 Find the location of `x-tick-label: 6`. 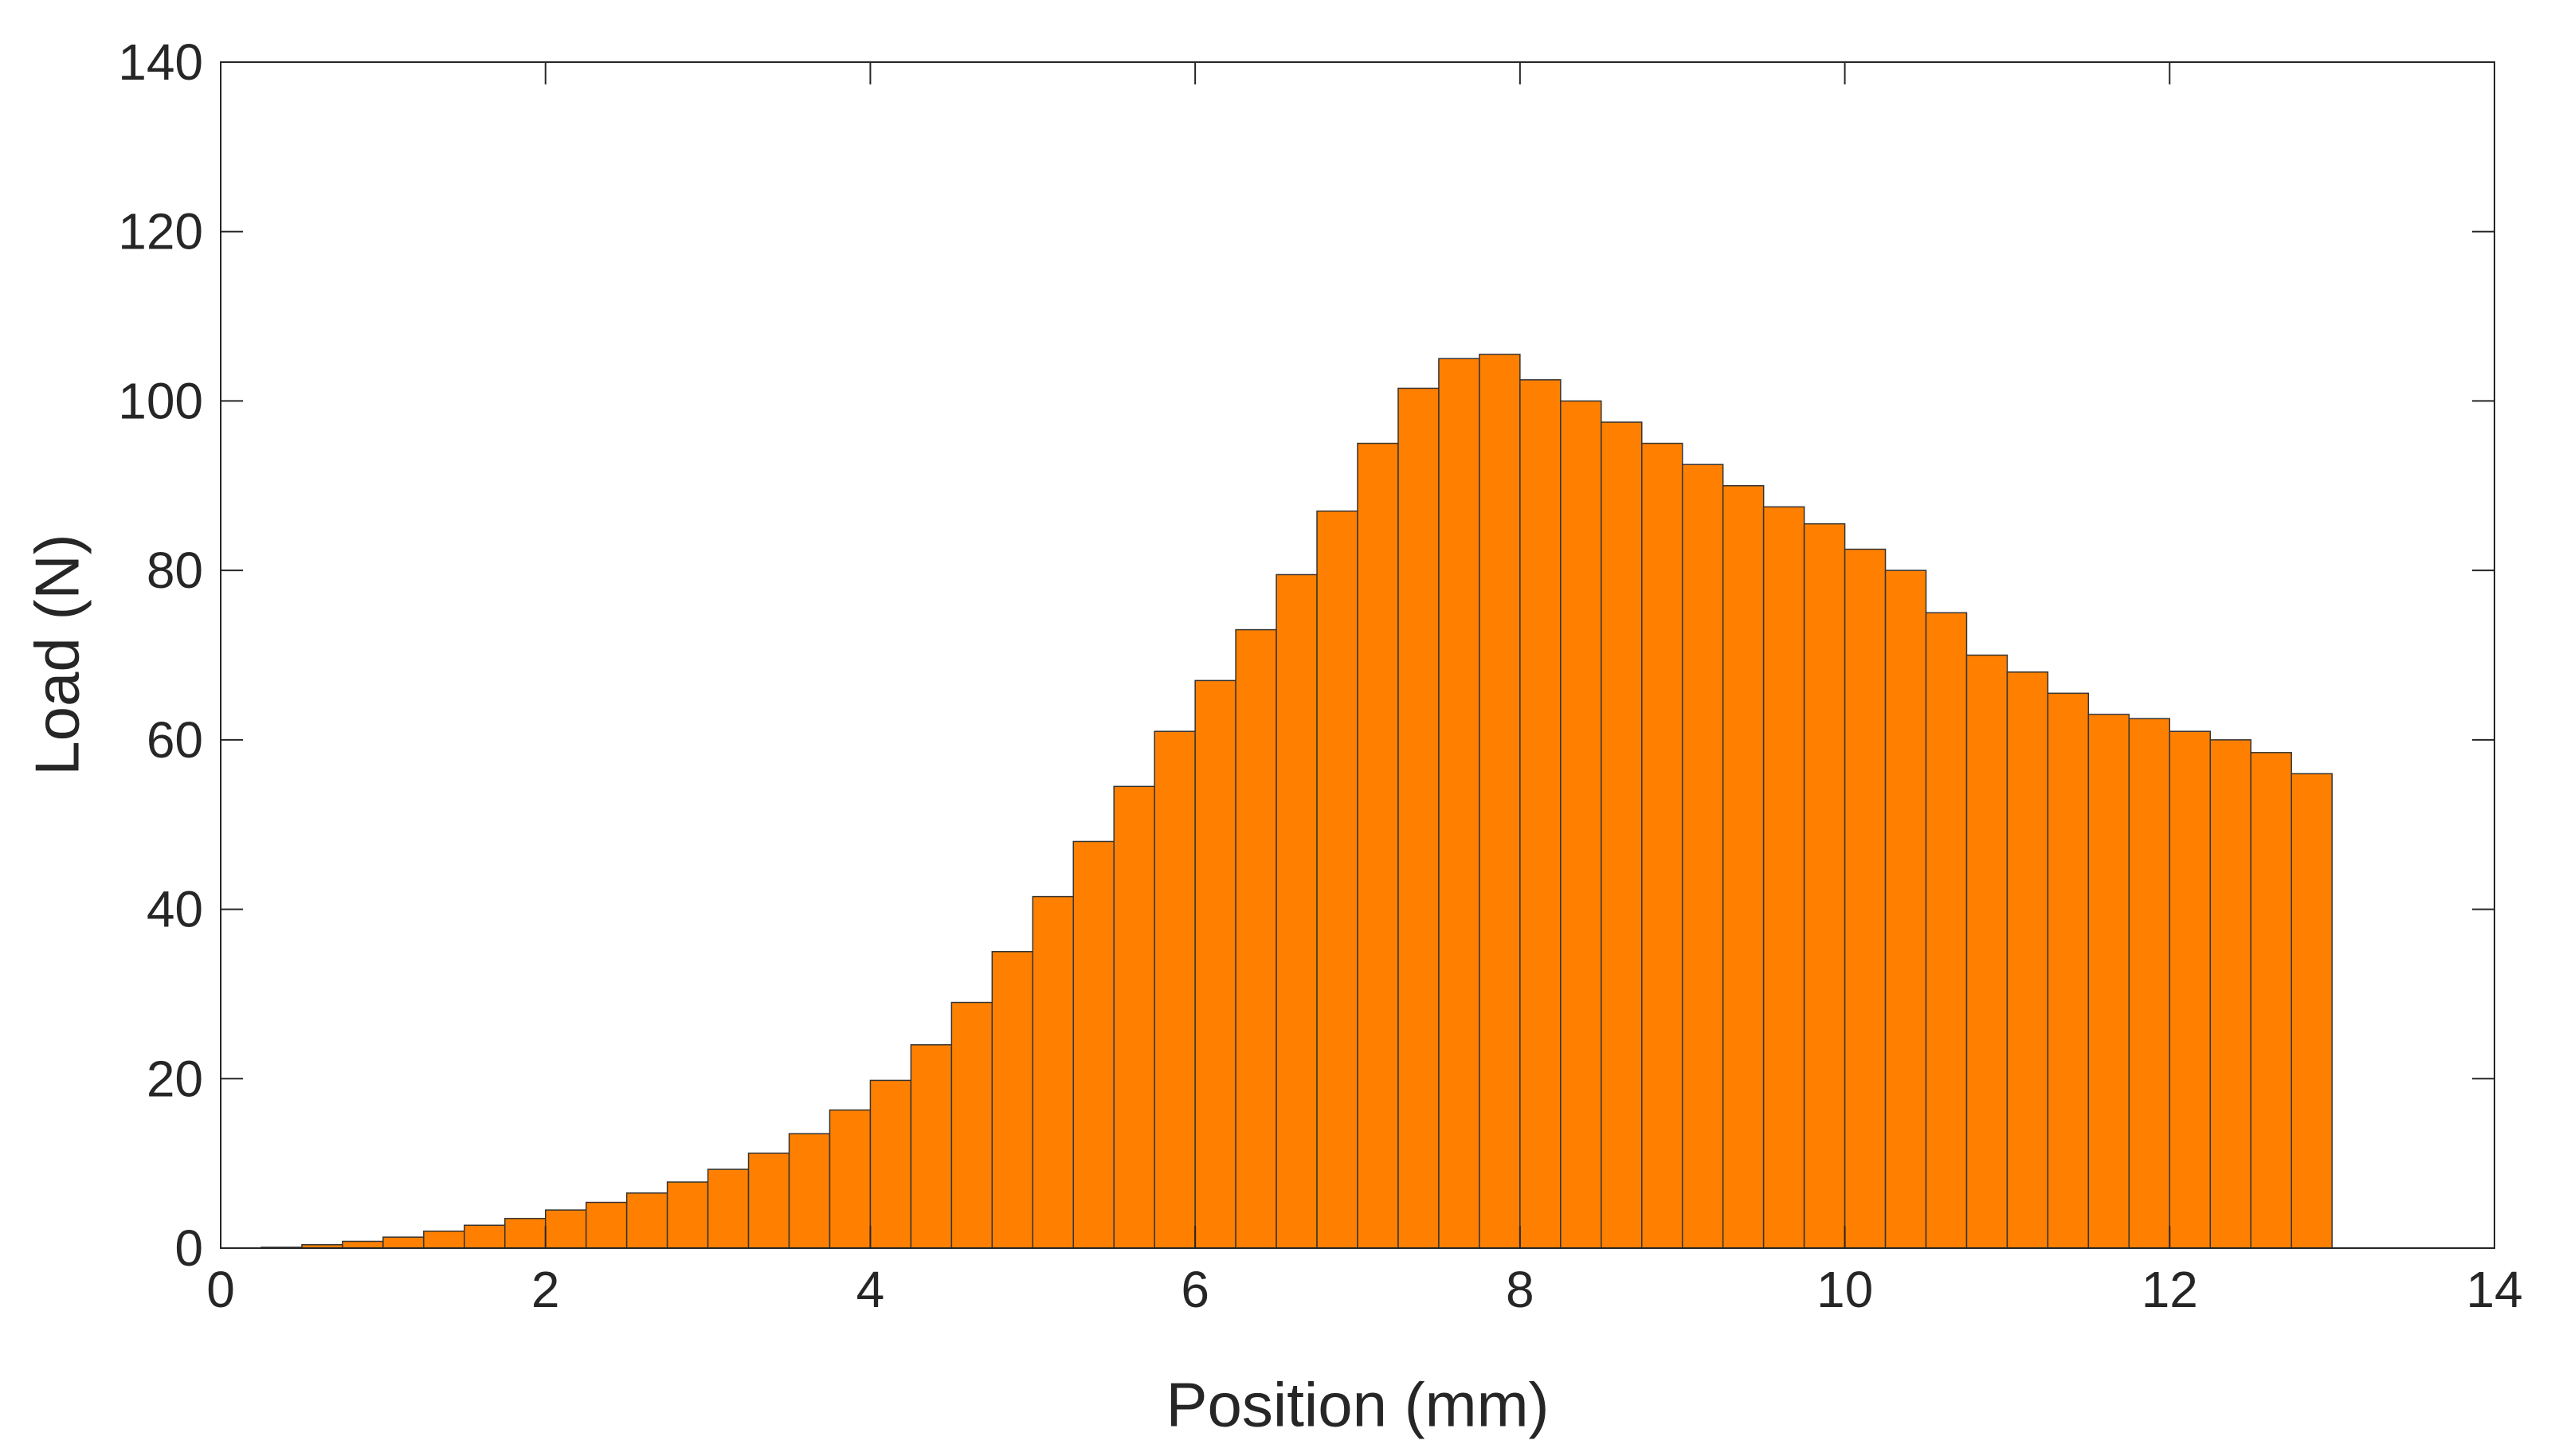

x-tick-label: 6 is located at coordinates (1195, 1289).